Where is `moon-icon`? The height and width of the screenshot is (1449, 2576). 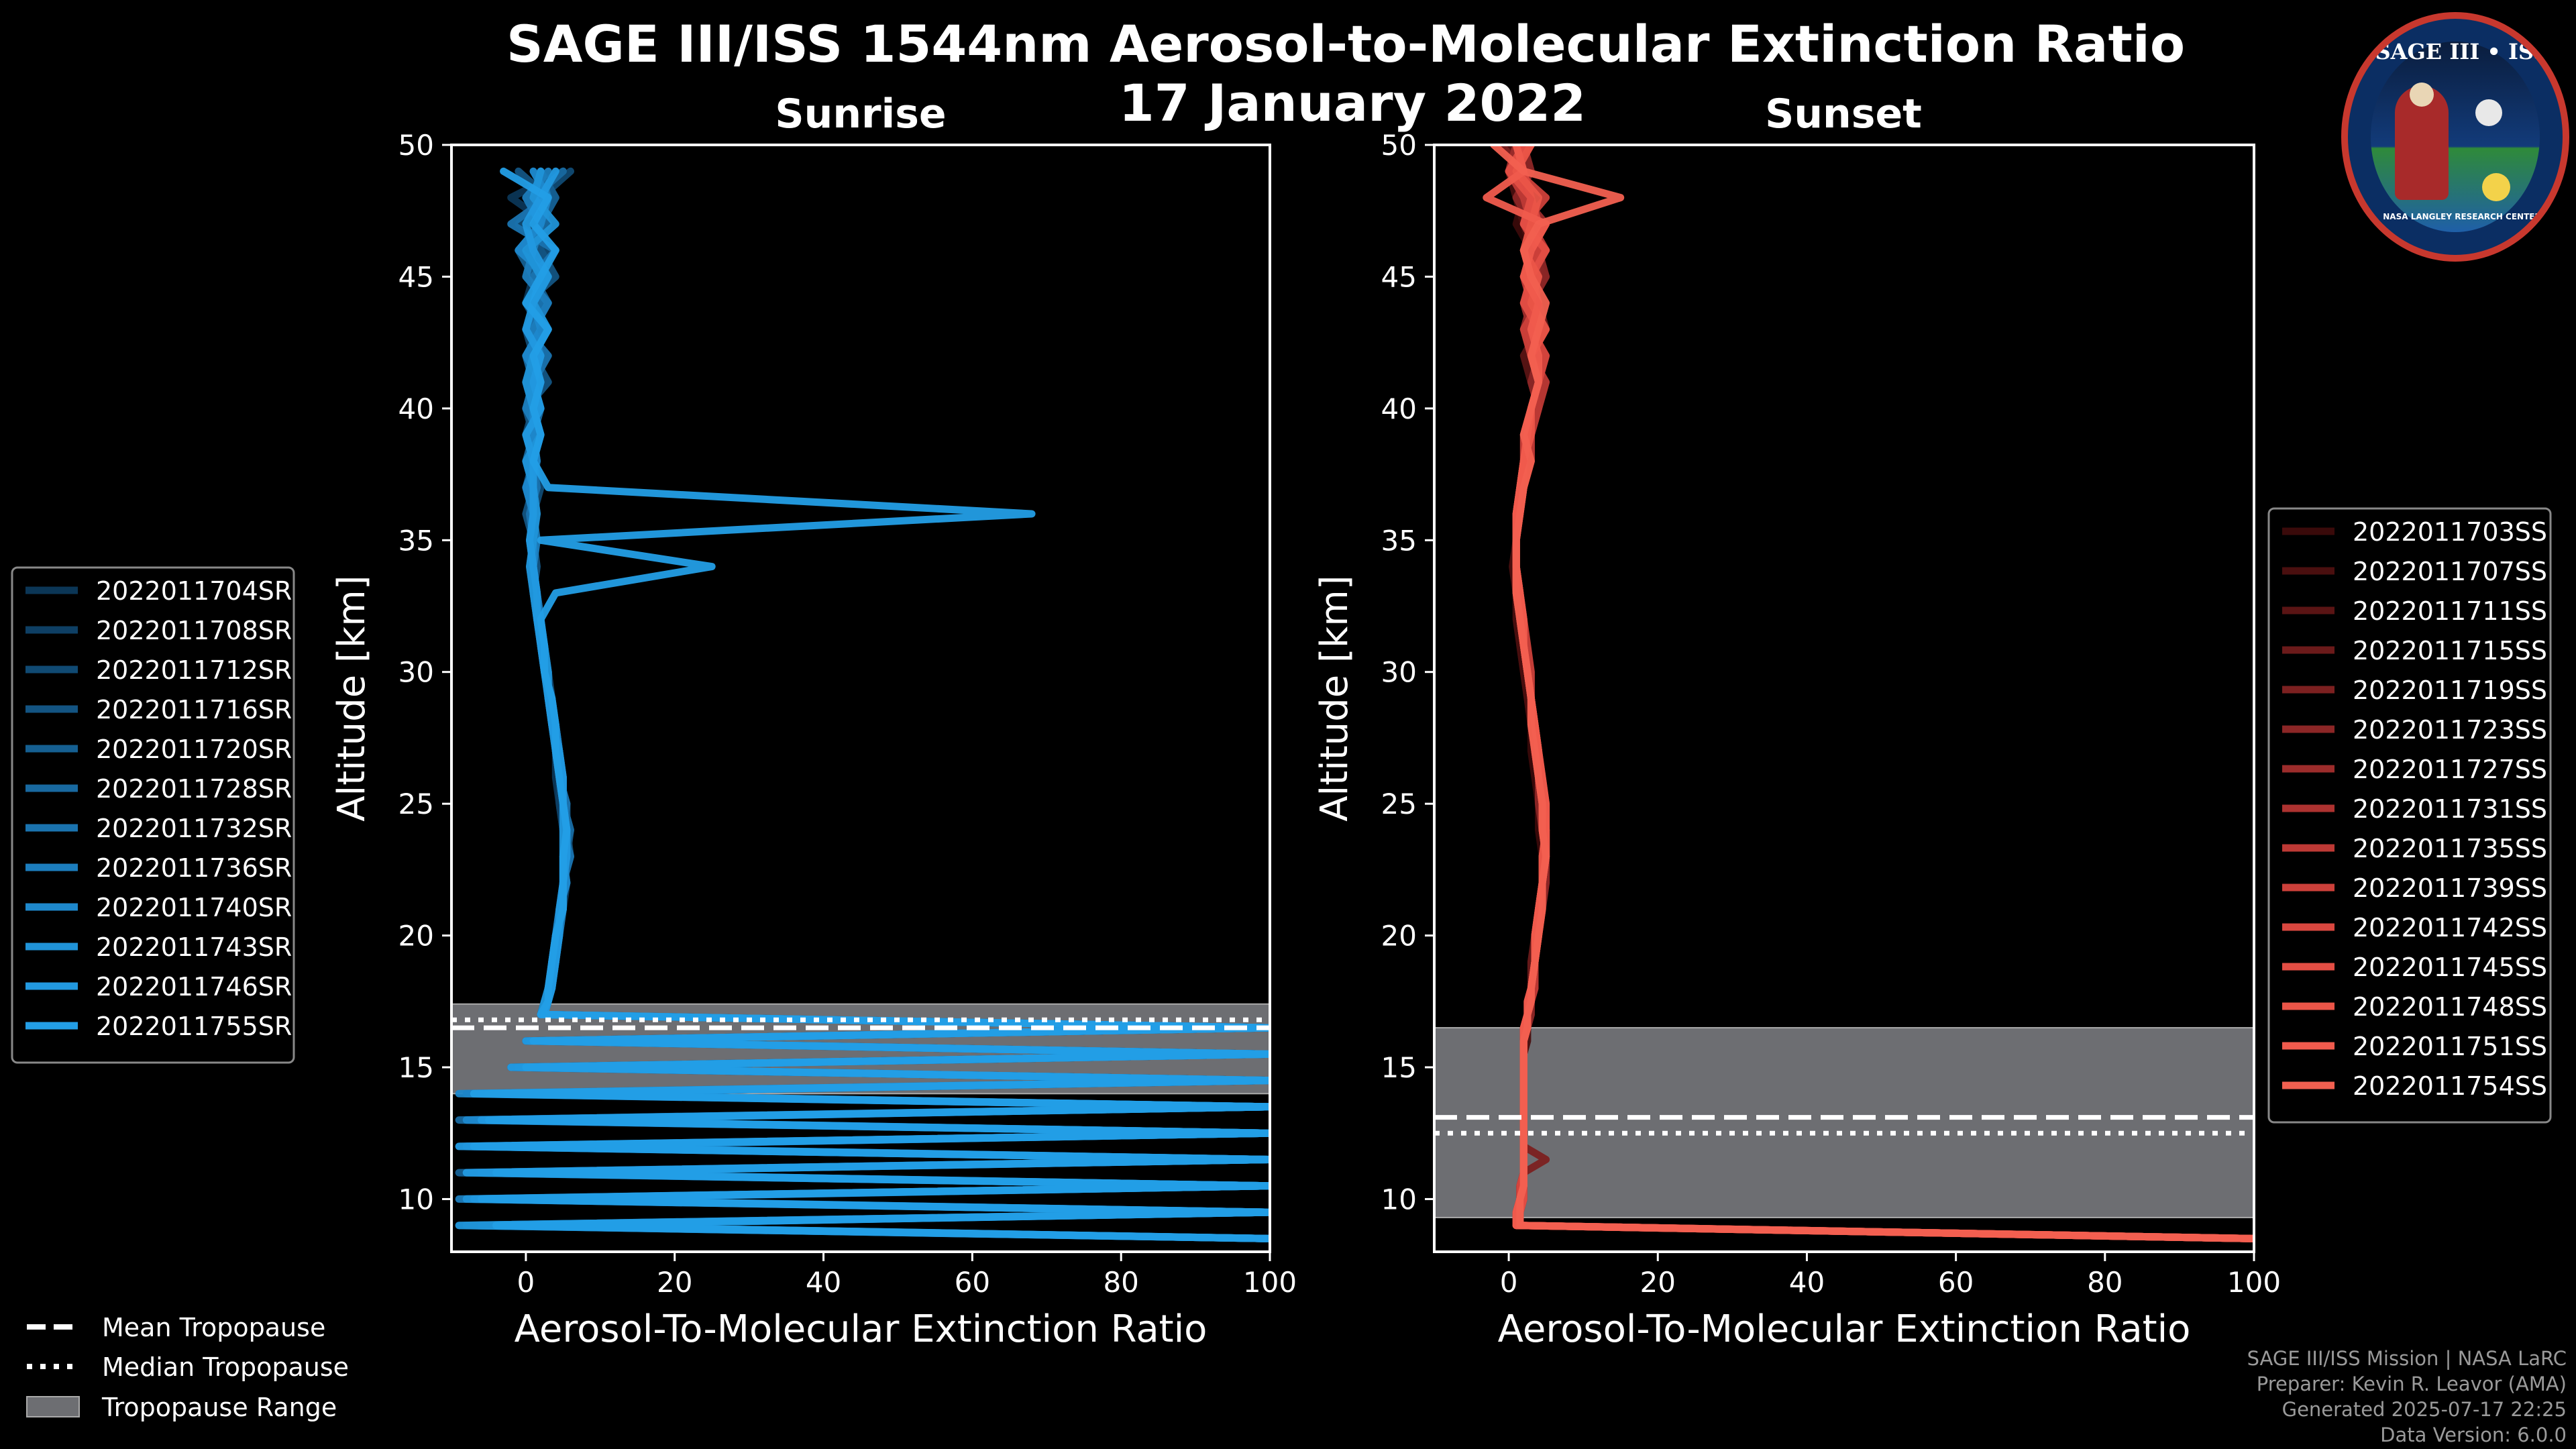 moon-icon is located at coordinates (2488, 112).